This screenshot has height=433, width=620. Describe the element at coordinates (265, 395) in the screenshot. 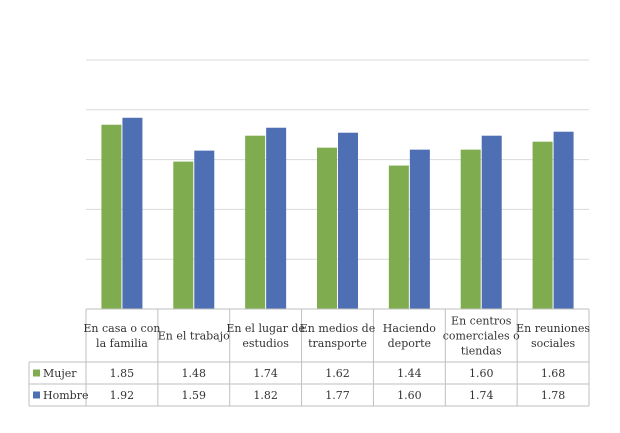

I see `value-hombre-2: 1.82` at that location.